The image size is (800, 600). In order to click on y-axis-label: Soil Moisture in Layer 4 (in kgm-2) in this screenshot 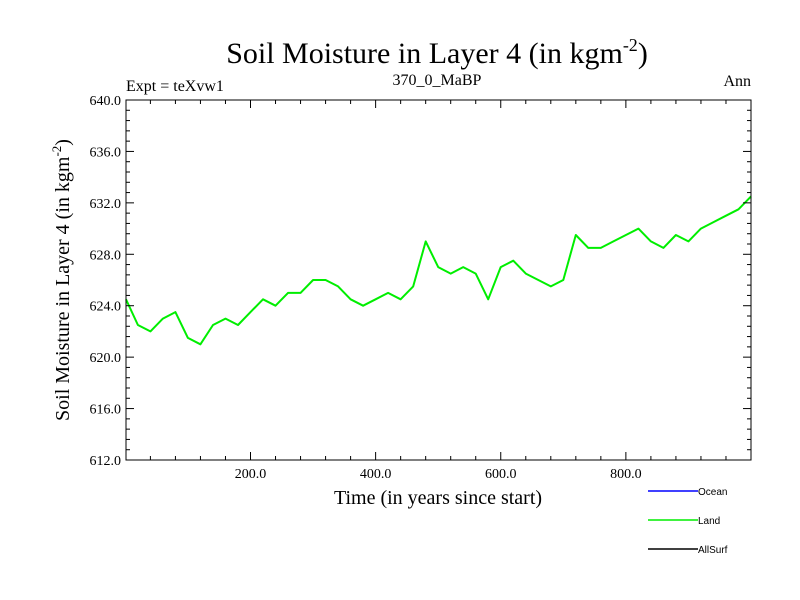, I will do `click(61, 280)`.